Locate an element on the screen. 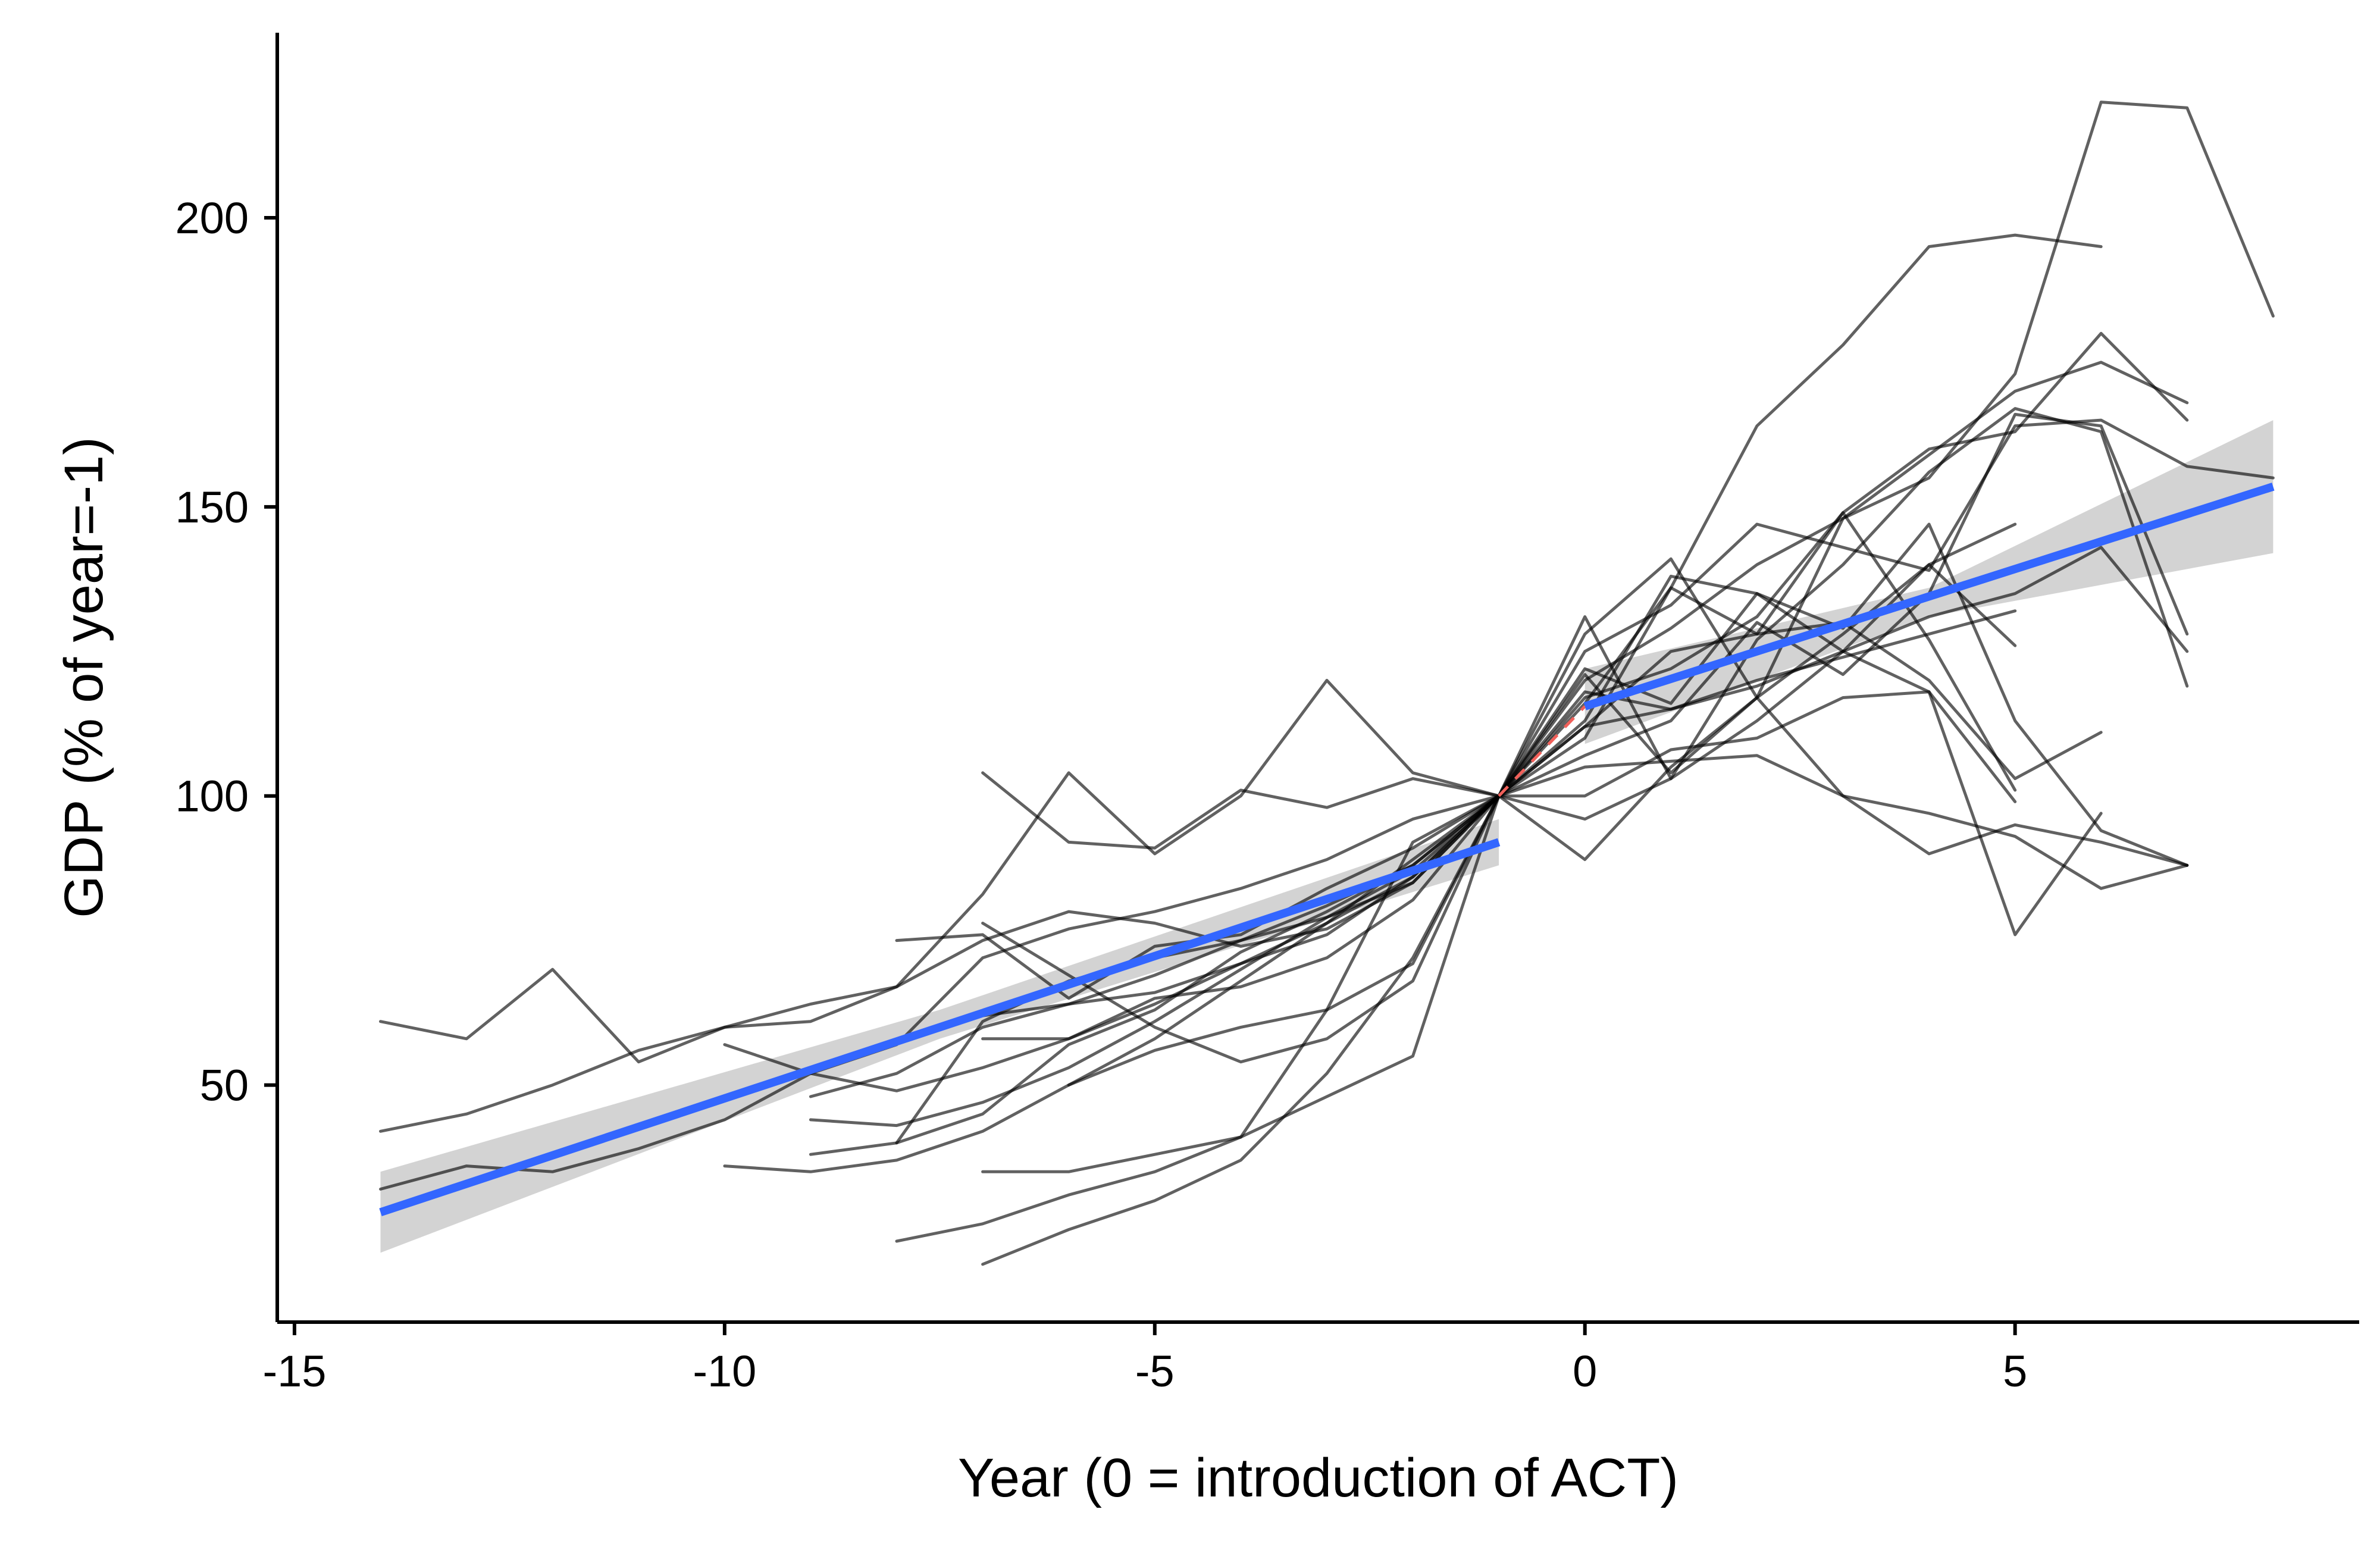 Image resolution: width=2380 pixels, height=1550 pixels. confidence-band-pre is located at coordinates (939, 1036).